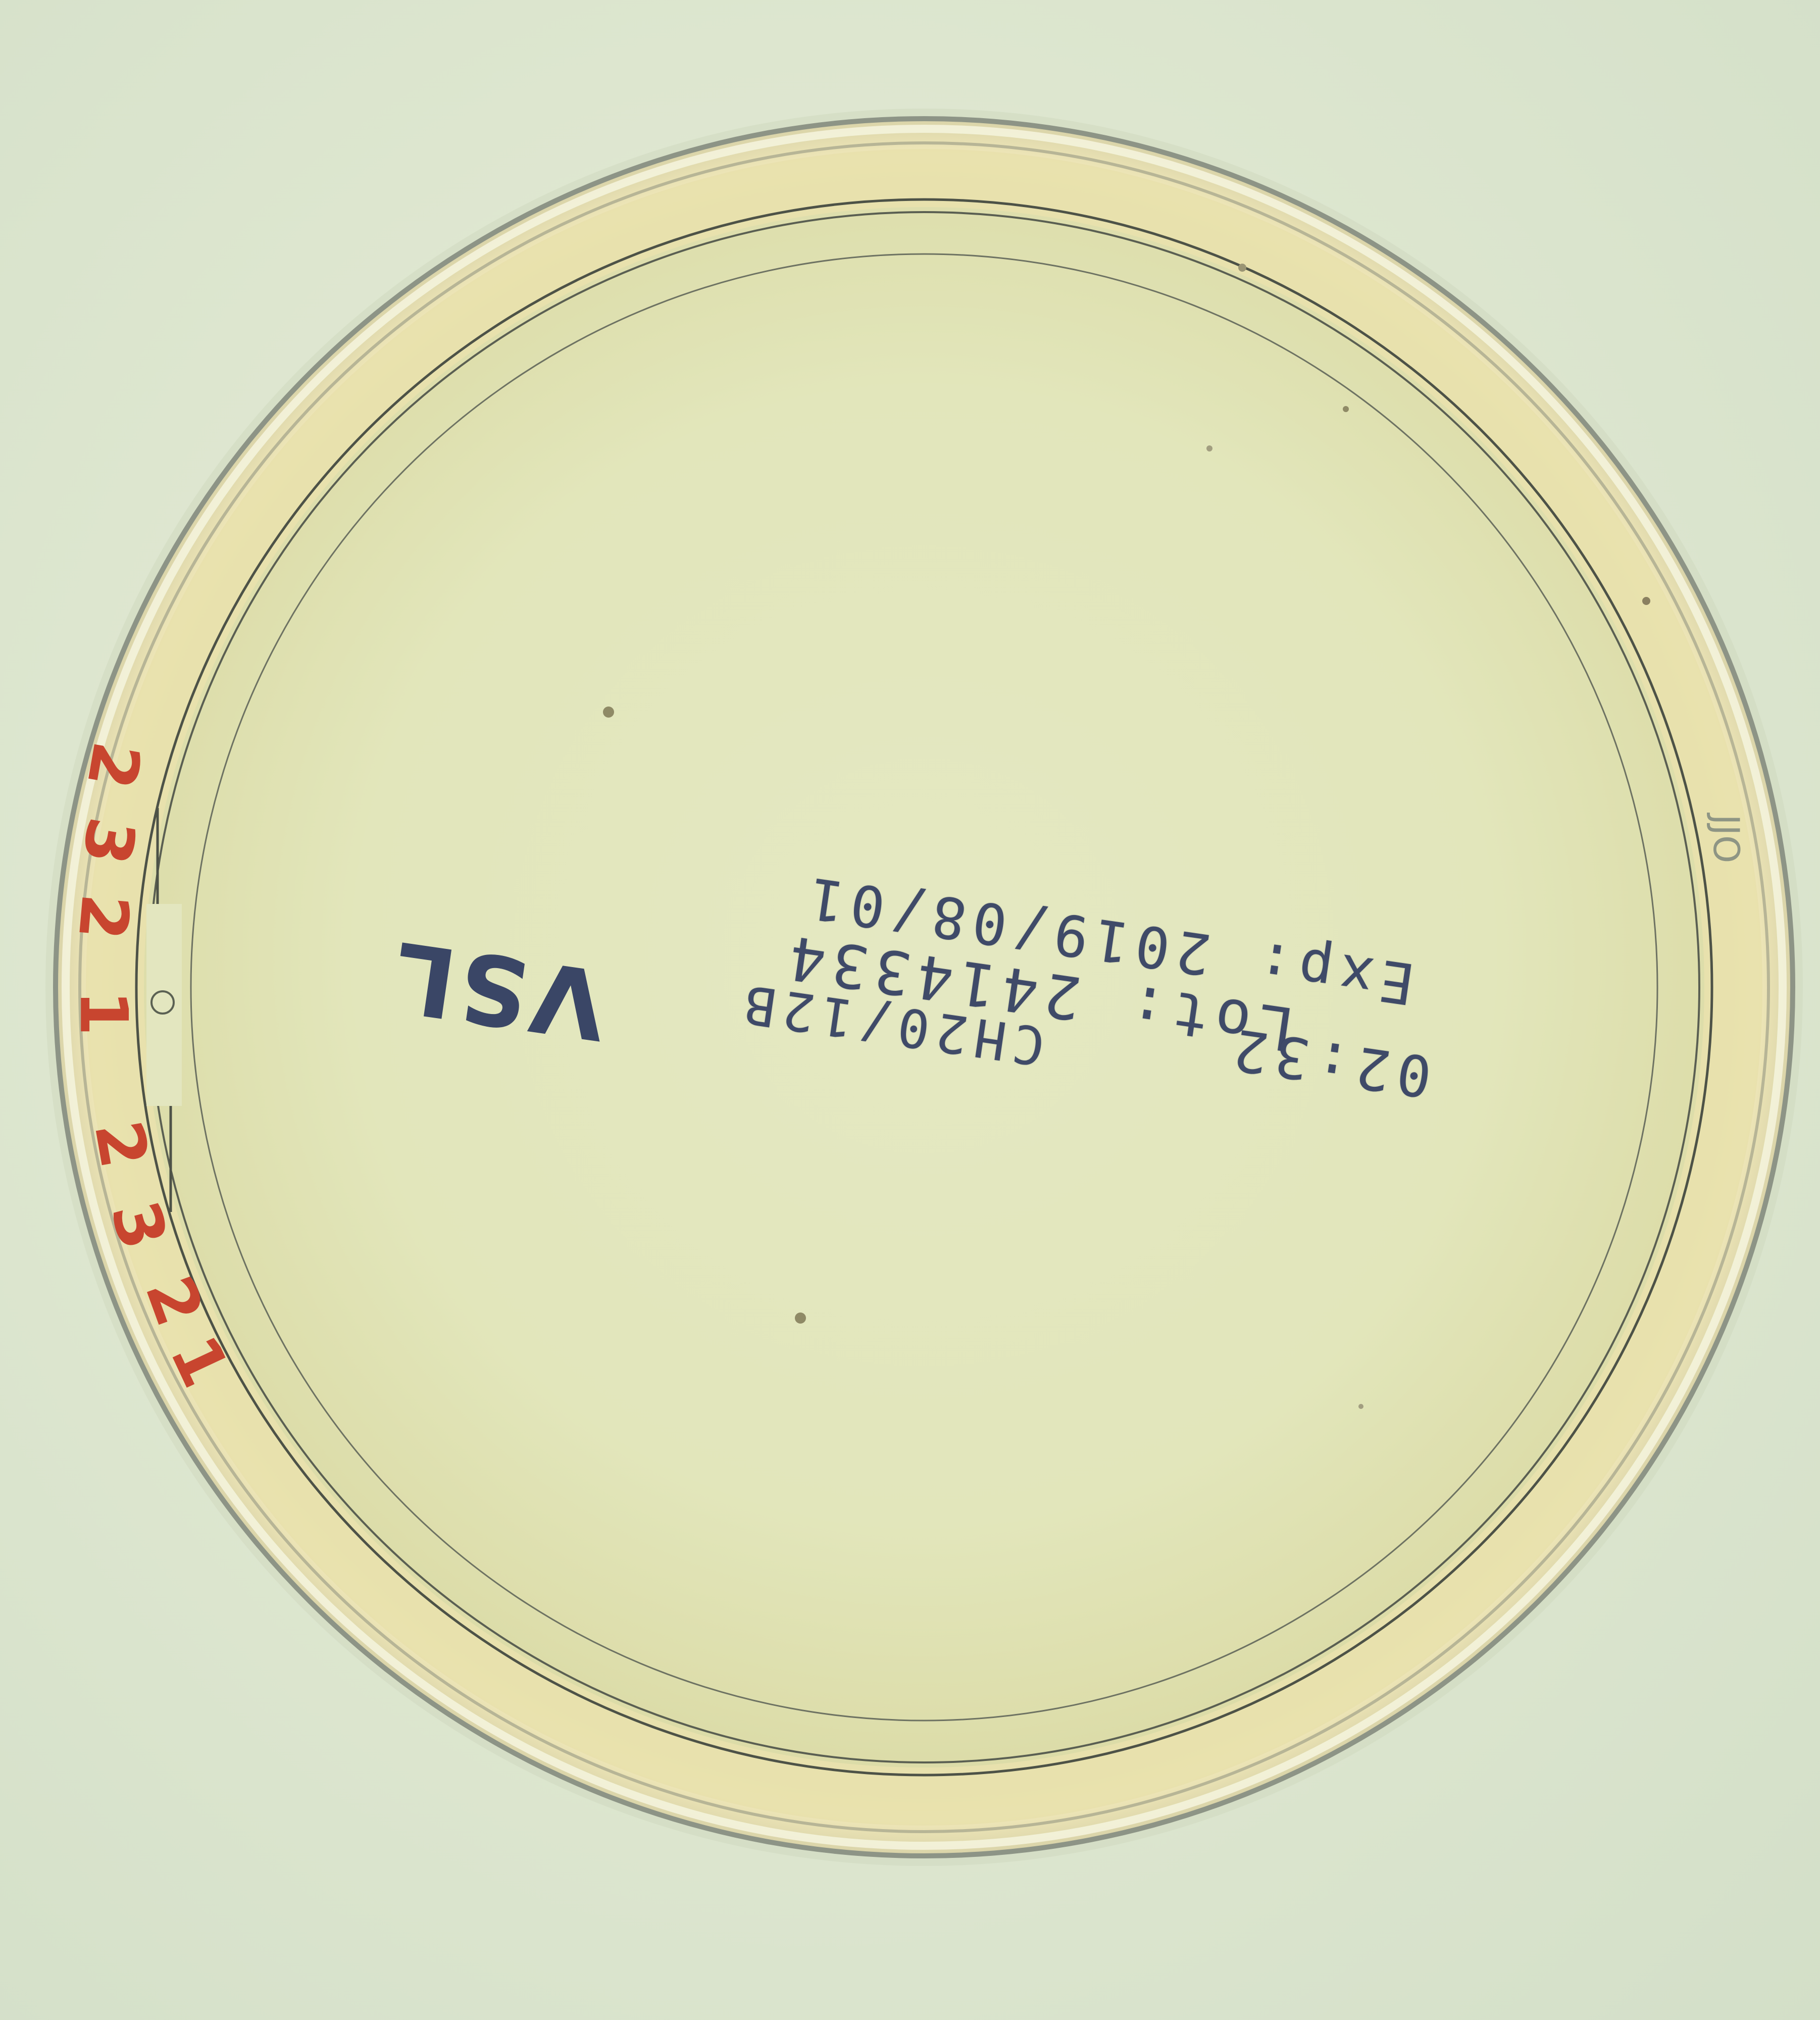 The height and width of the screenshot is (2020, 1820). I want to click on rim-mark: 2, so click(103, 917).